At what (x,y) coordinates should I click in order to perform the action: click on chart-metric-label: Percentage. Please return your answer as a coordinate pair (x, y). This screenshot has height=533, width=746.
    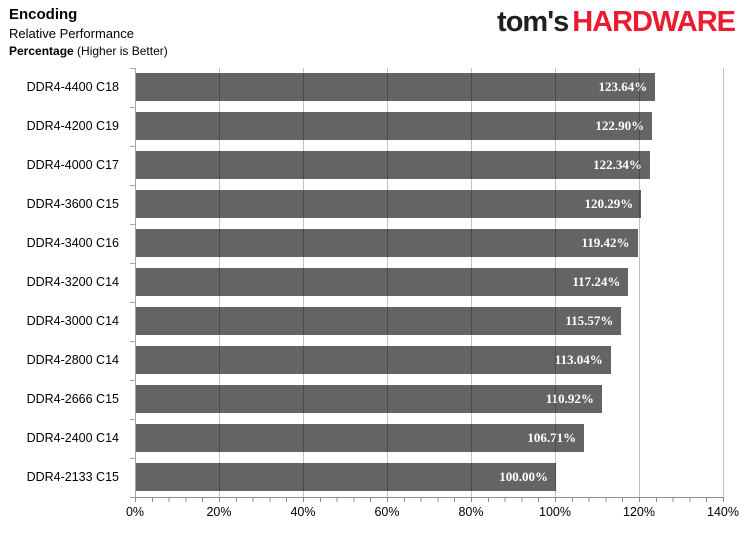
    Looking at the image, I should click on (41, 50).